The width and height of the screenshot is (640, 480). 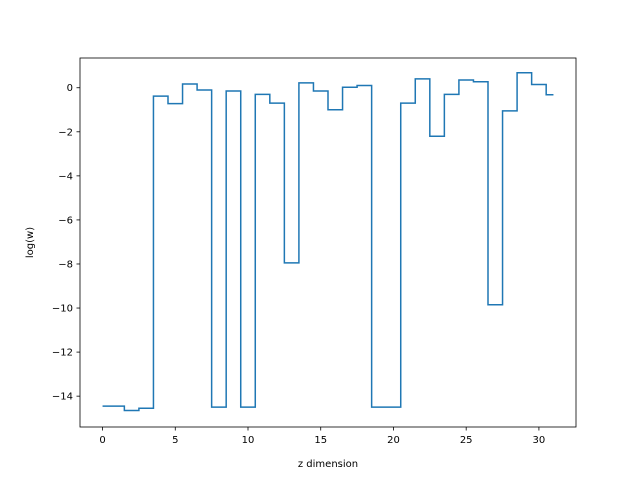 What do you see at coordinates (466, 440) in the screenshot?
I see `x-tick-label: 25` at bounding box center [466, 440].